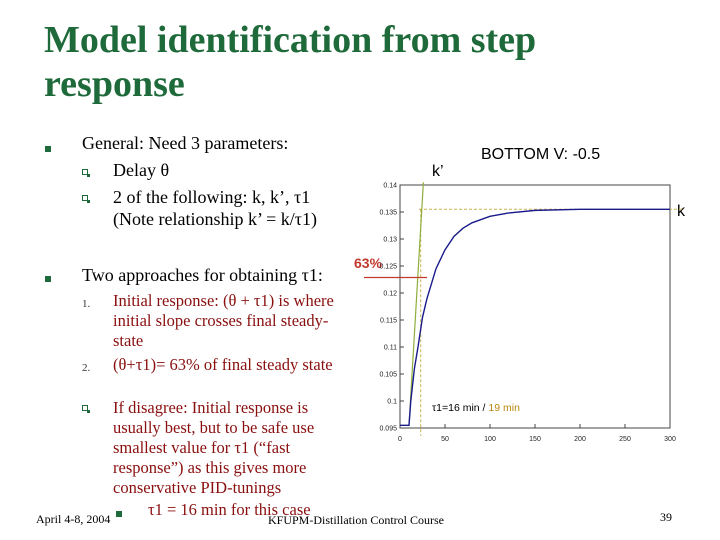  What do you see at coordinates (416, 304) in the screenshot?
I see `initial-slope-line` at bounding box center [416, 304].